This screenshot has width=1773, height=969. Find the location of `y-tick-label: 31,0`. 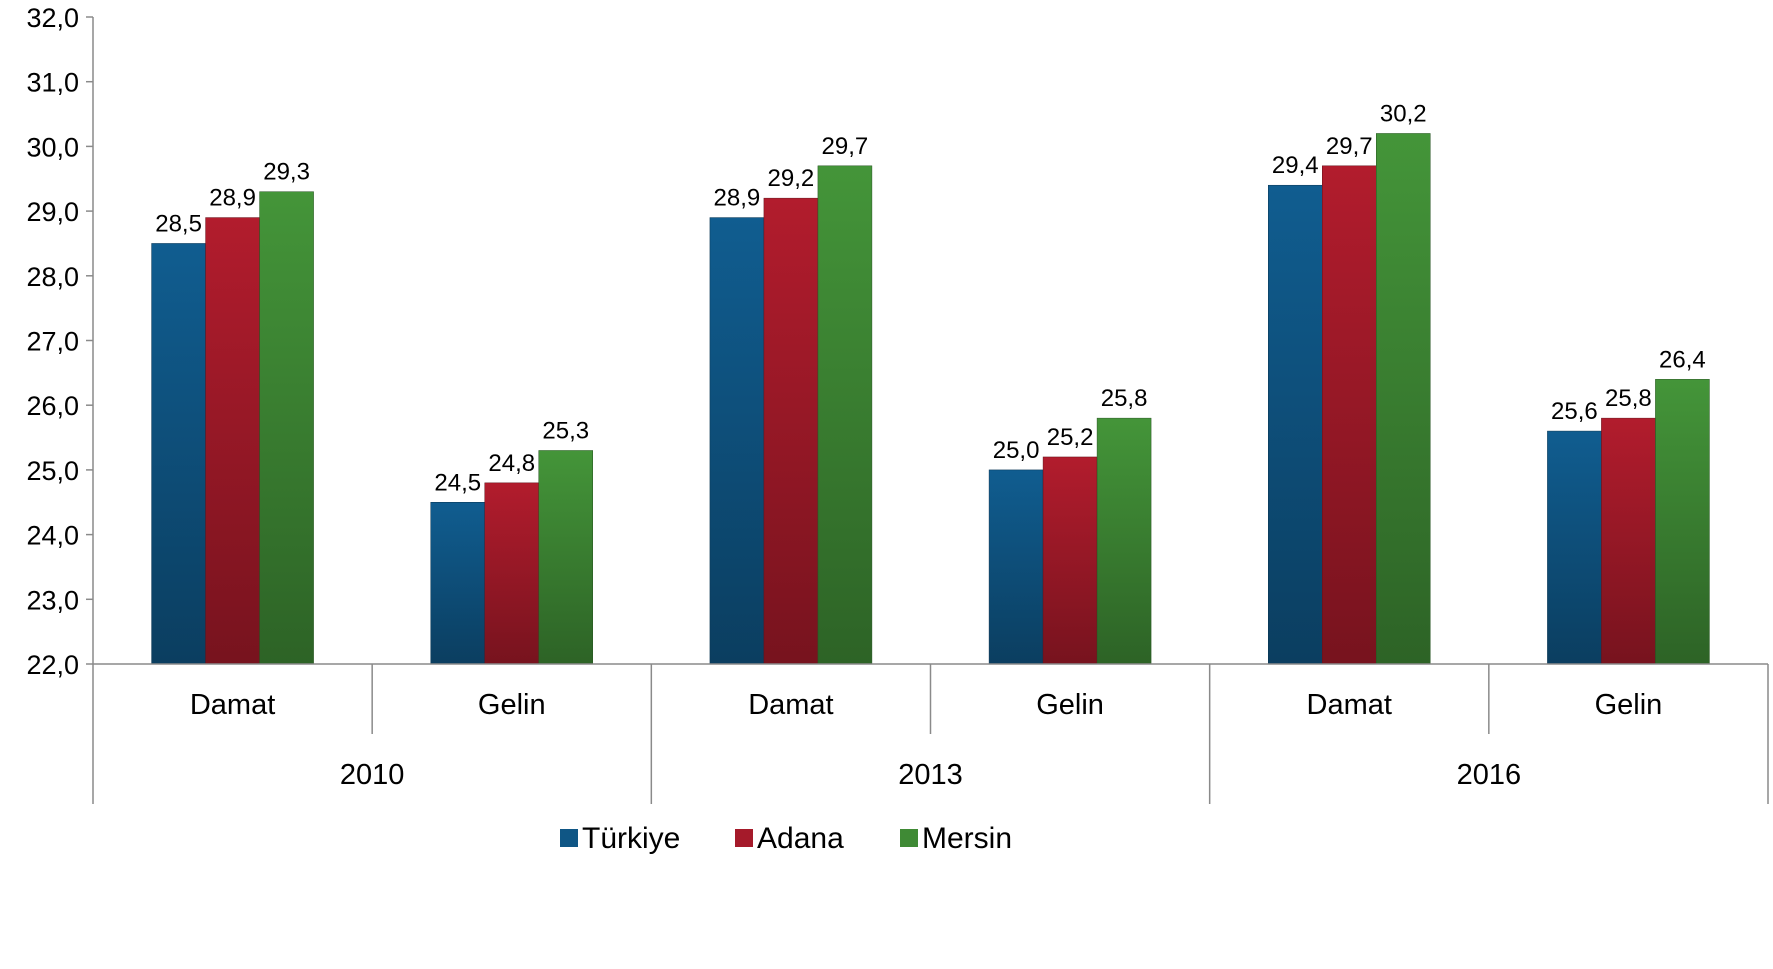

y-tick-label: 31,0 is located at coordinates (52, 83).